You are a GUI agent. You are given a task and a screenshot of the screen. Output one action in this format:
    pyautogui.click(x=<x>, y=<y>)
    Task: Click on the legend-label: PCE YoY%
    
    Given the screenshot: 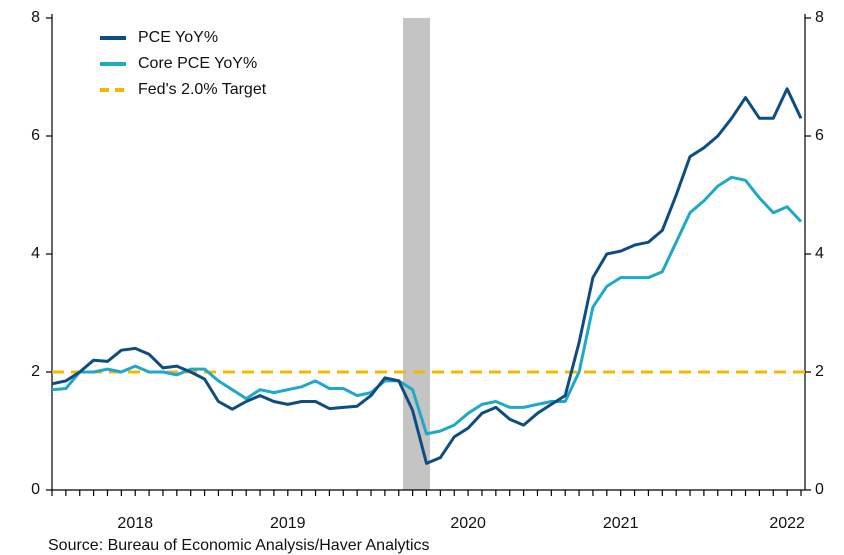 What is the action you would take?
    pyautogui.click(x=178, y=37)
    